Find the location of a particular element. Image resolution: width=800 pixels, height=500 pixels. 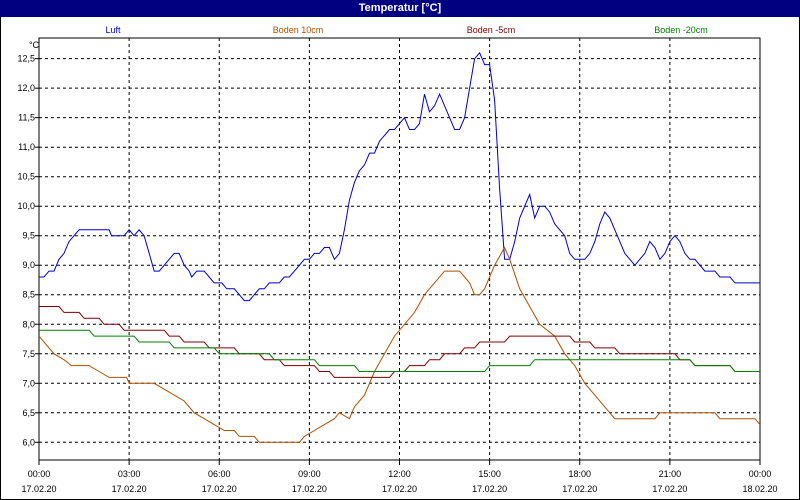

legend-entry: Luft is located at coordinates (113, 30).